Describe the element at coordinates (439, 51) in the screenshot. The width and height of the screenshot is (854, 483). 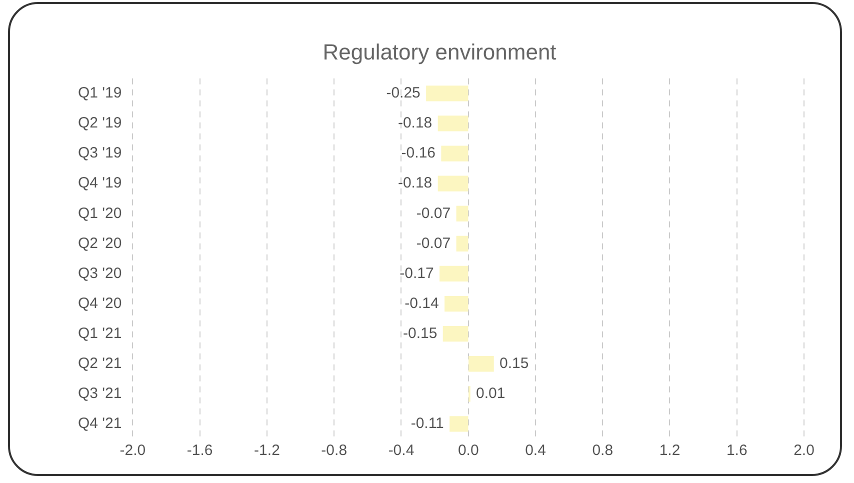
I see `chart-title: Regulatory environment` at that location.